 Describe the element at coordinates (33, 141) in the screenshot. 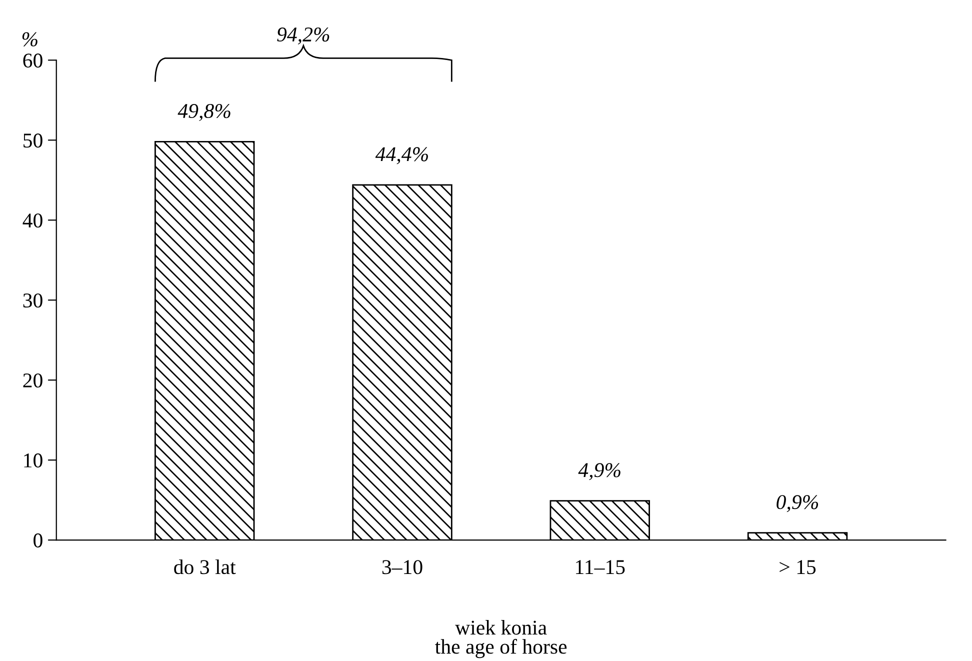

I see `y-tick-label: 50` at that location.